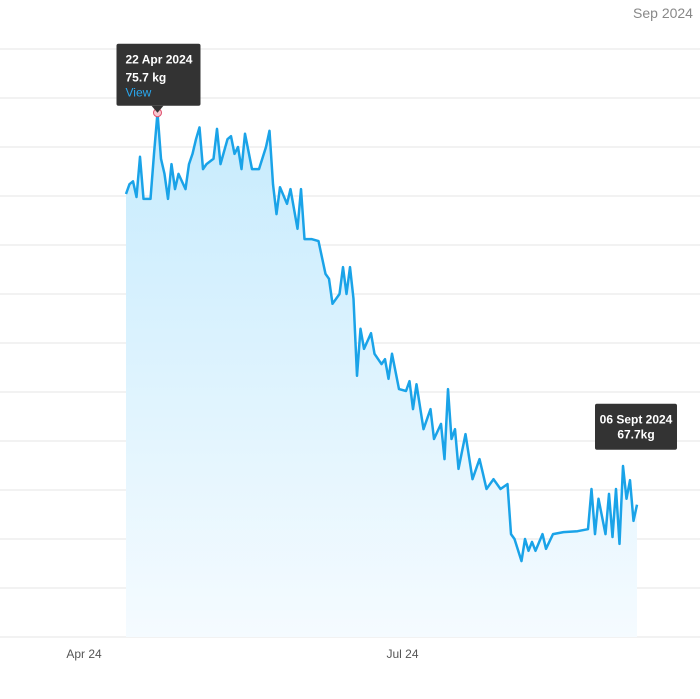 The width and height of the screenshot is (700, 699). Describe the element at coordinates (139, 93) in the screenshot. I see `tooltip-link: View` at that location.